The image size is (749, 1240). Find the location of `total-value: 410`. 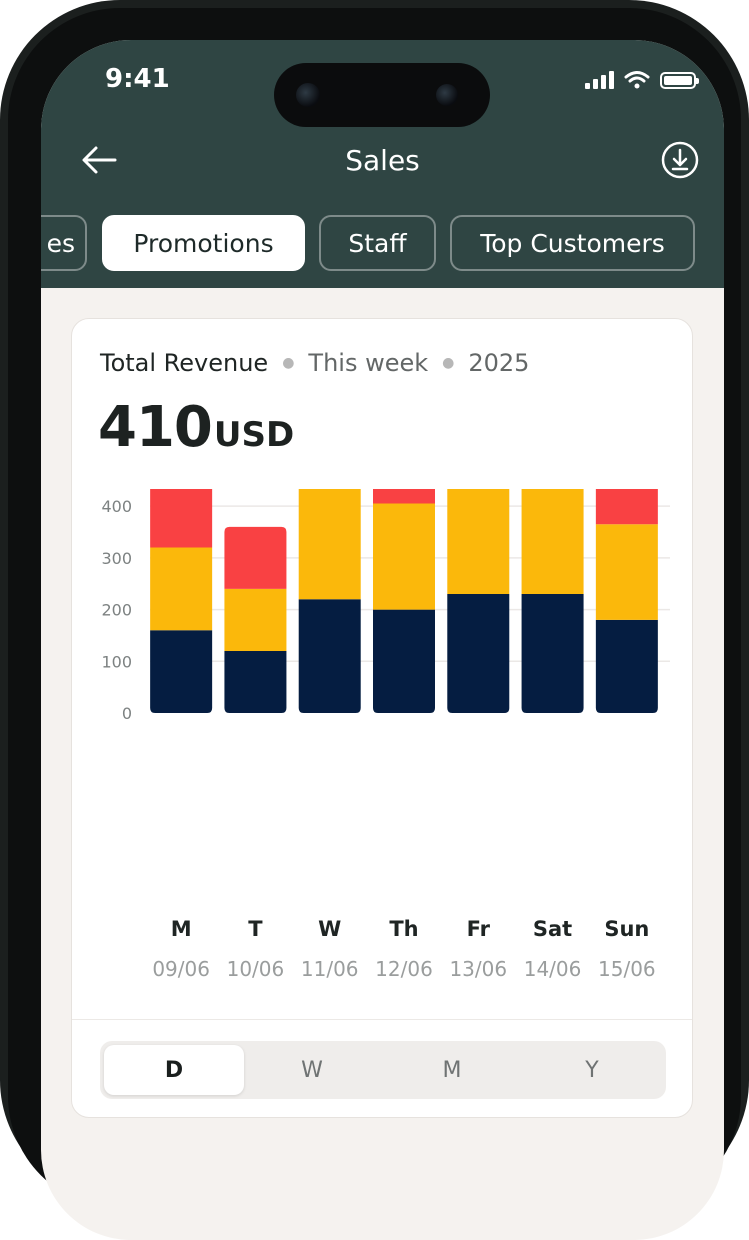

total-value: 410 is located at coordinates (155, 427).